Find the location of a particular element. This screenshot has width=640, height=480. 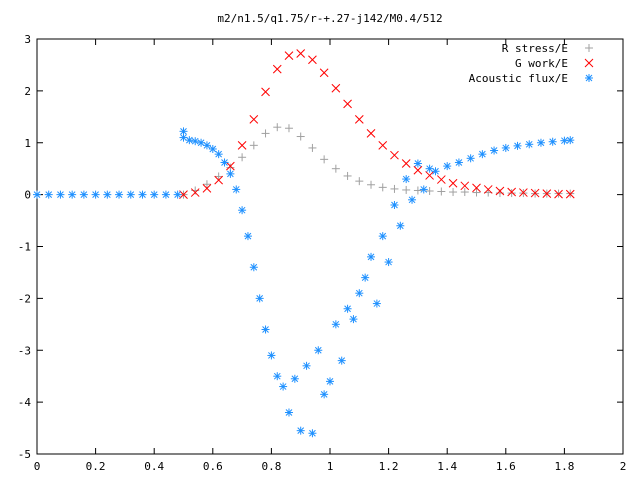

x-tick-label: 1.6 is located at coordinates (506, 466).